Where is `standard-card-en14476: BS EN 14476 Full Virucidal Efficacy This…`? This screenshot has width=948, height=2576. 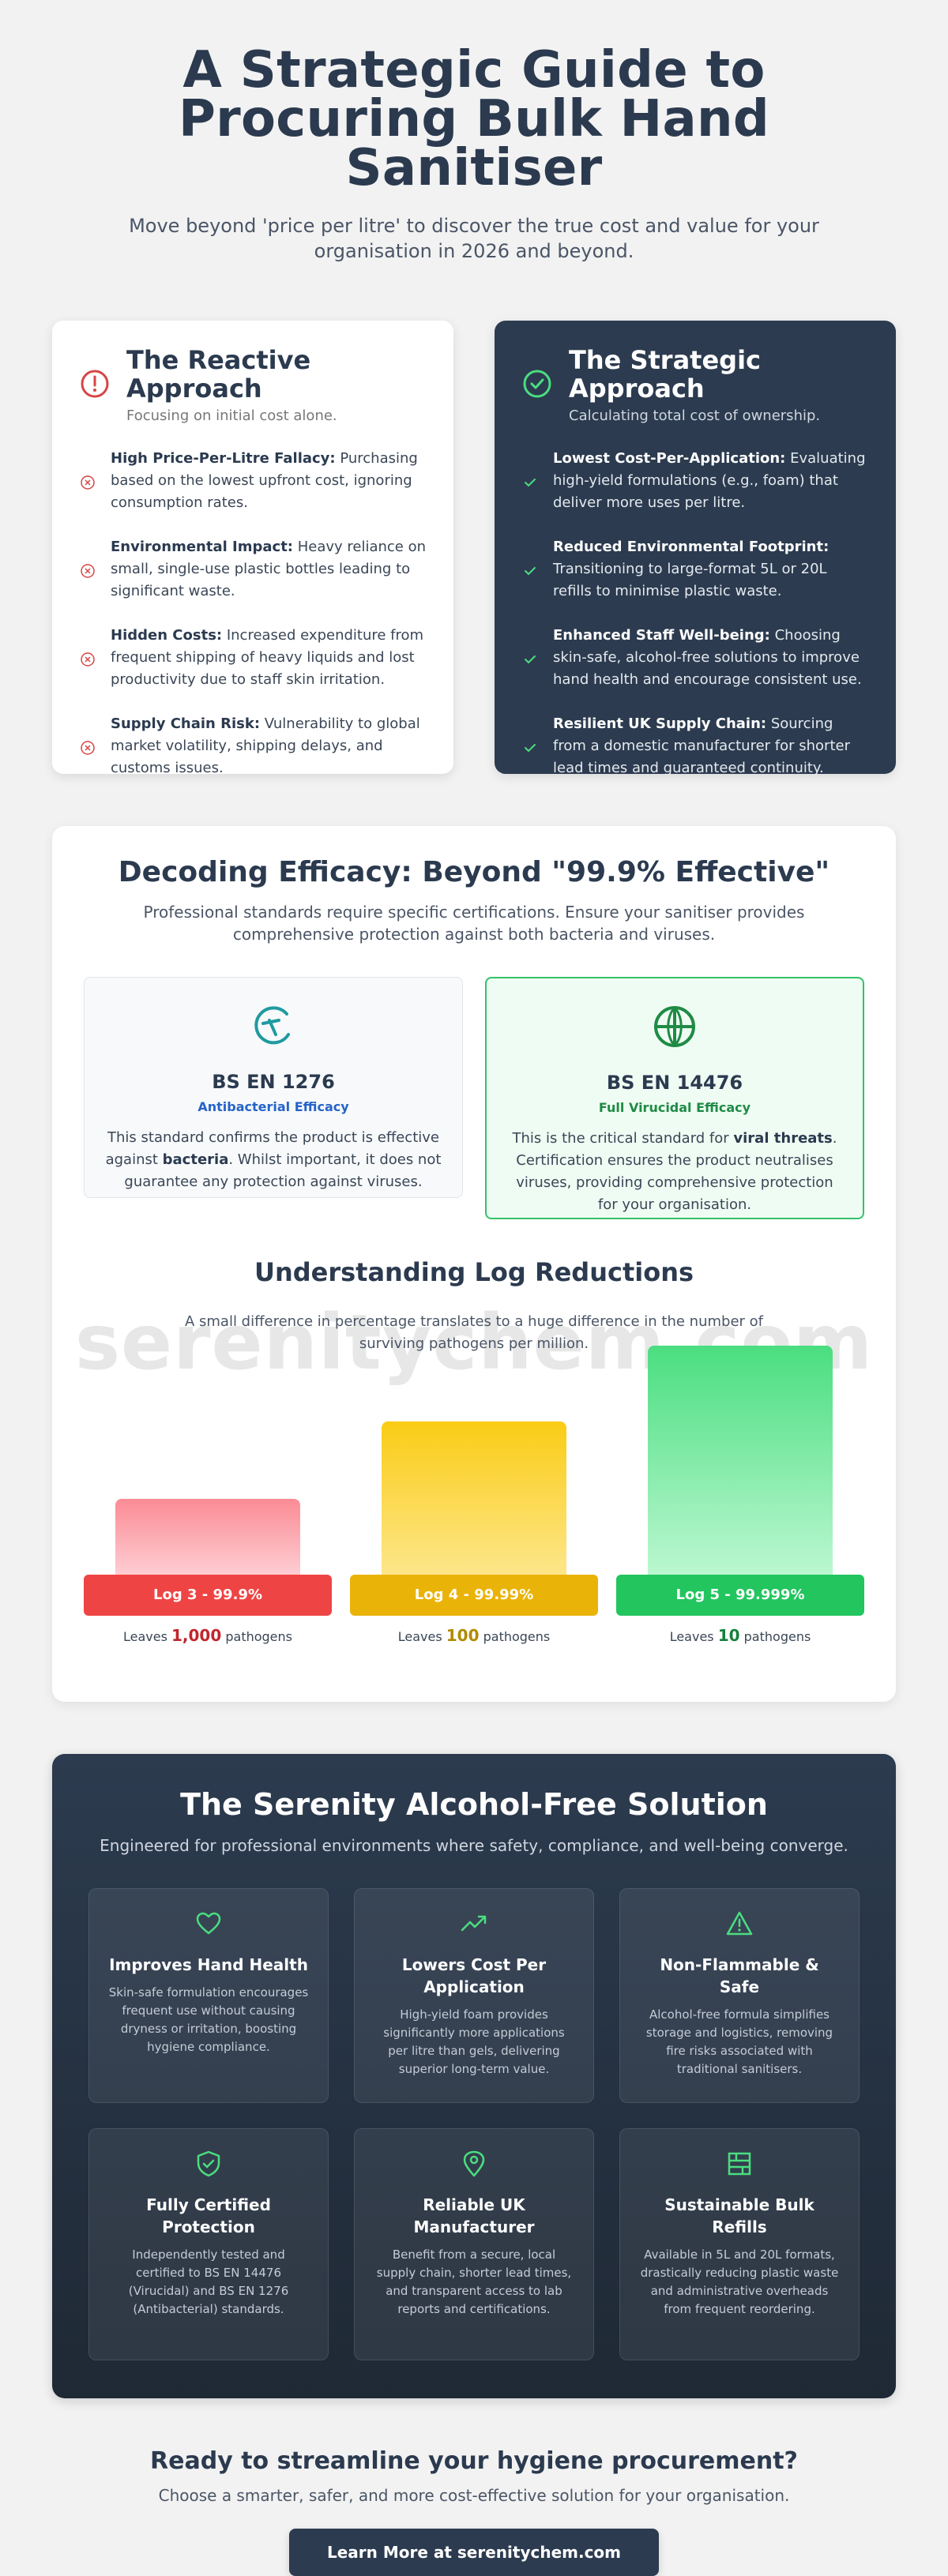 standard-card-en14476: BS EN 14476 Full Virucidal Efficacy This… is located at coordinates (674, 1098).